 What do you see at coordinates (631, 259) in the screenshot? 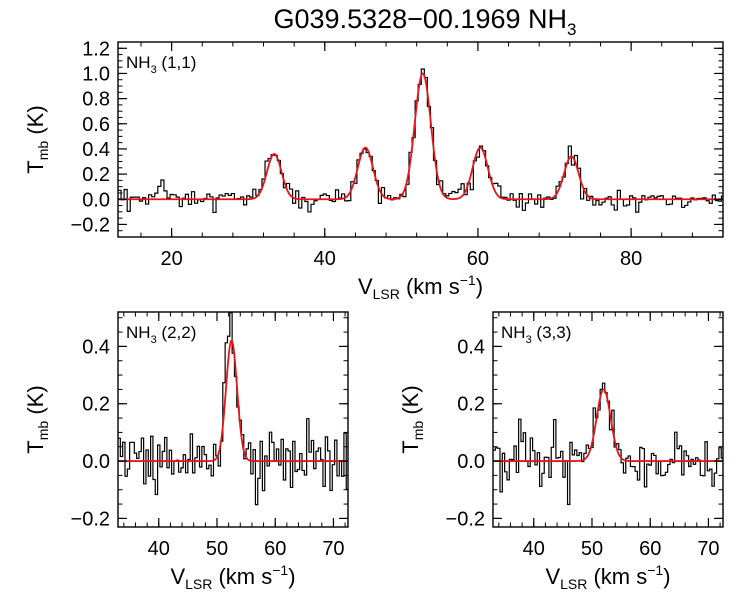
I see `x-tick-label: 80` at bounding box center [631, 259].